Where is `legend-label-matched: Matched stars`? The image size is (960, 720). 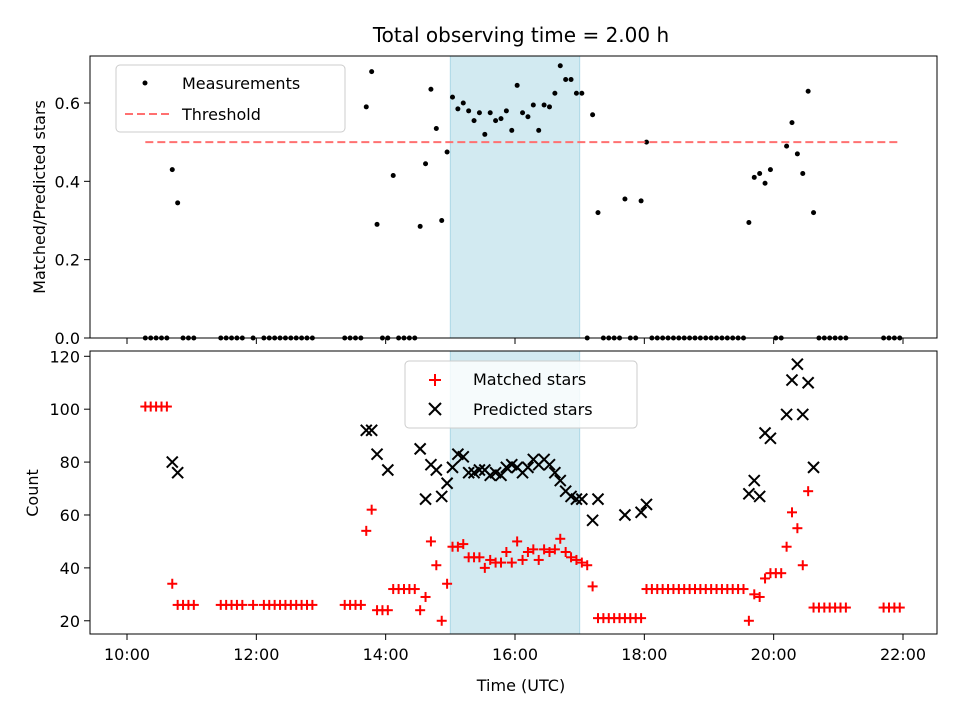
legend-label-matched: Matched stars is located at coordinates (529, 379).